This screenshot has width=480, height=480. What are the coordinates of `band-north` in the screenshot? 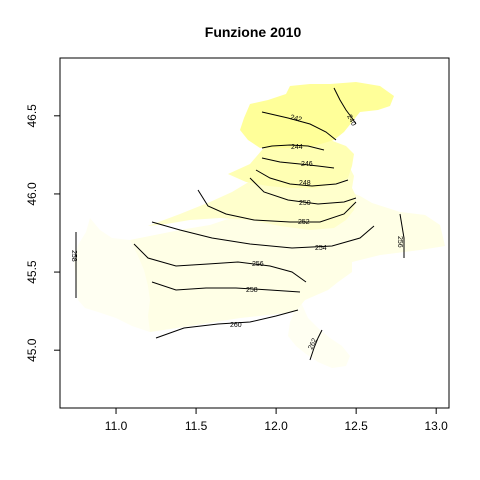 It's located at (317, 115).